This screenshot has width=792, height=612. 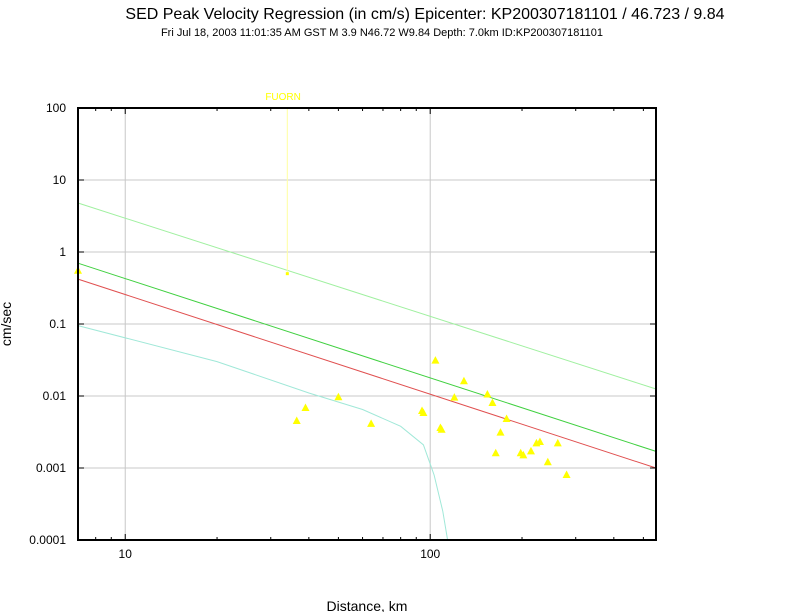 I want to click on y-tick-label: 0.0001, so click(x=47, y=540).